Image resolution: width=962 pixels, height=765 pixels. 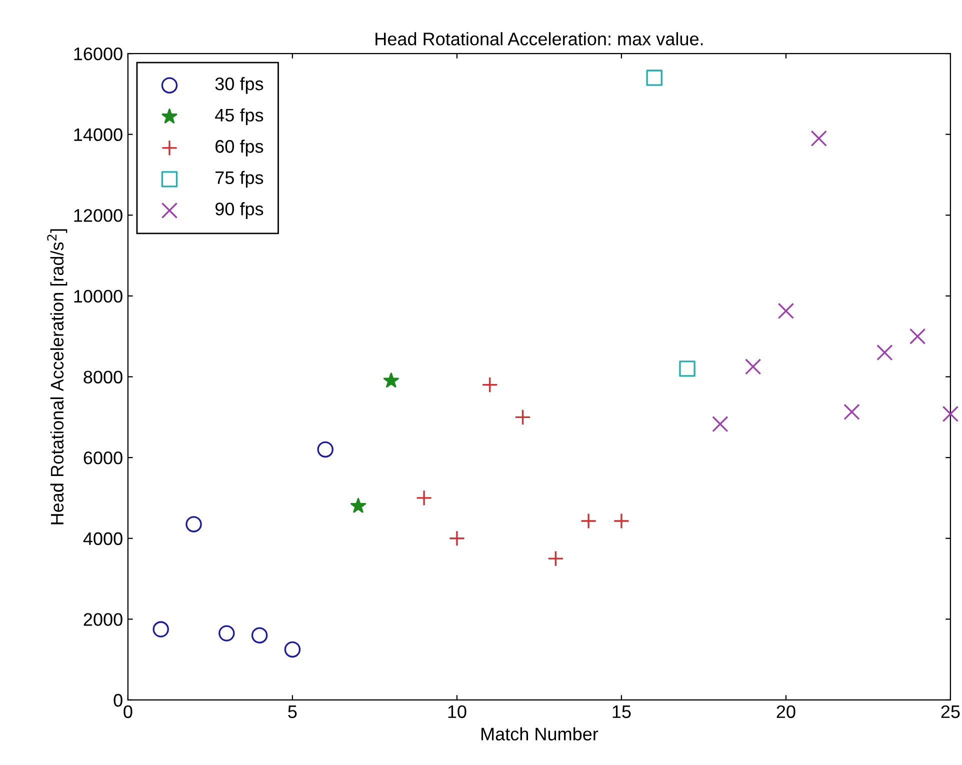 I want to click on legend-label: 45 fps, so click(x=239, y=117).